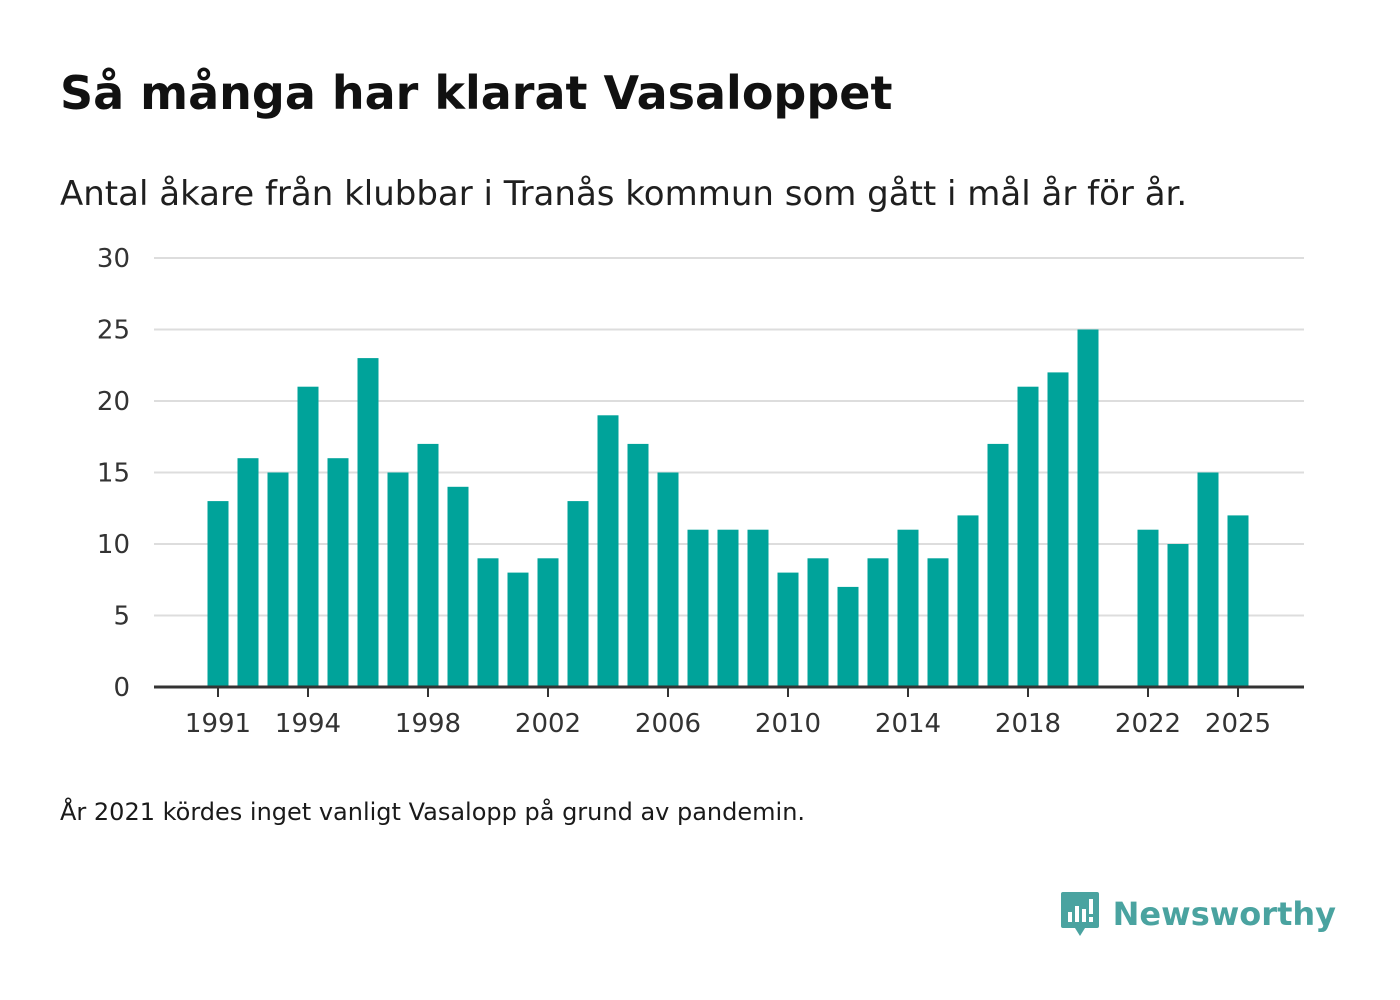  What do you see at coordinates (608, 551) in the screenshot?
I see `bar-2004` at bounding box center [608, 551].